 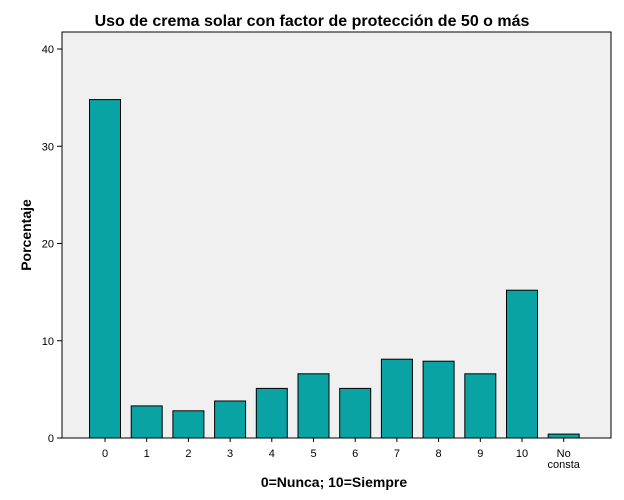 What do you see at coordinates (341, 454) in the screenshot?
I see `x-axis-ticks: 0 1 2 3 4 5 6 7 8 9 10 No consta` at bounding box center [341, 454].